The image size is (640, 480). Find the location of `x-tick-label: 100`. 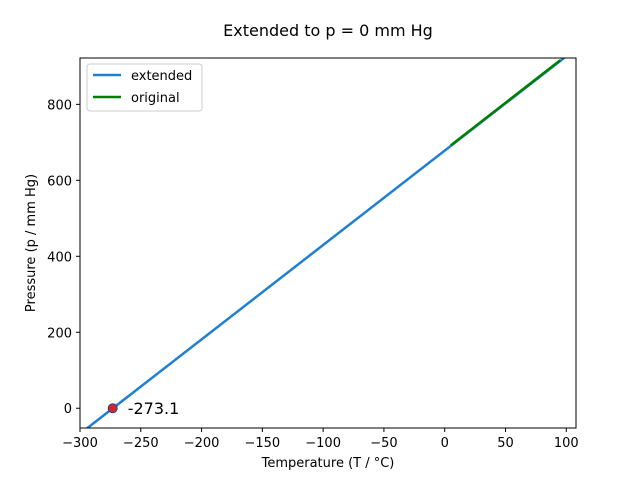

x-tick-label: 100 is located at coordinates (566, 443).